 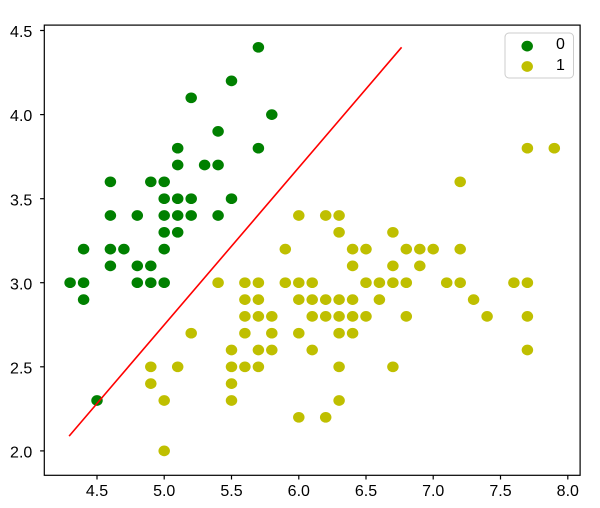 I want to click on svg-text: 7.5, so click(x=500, y=491).